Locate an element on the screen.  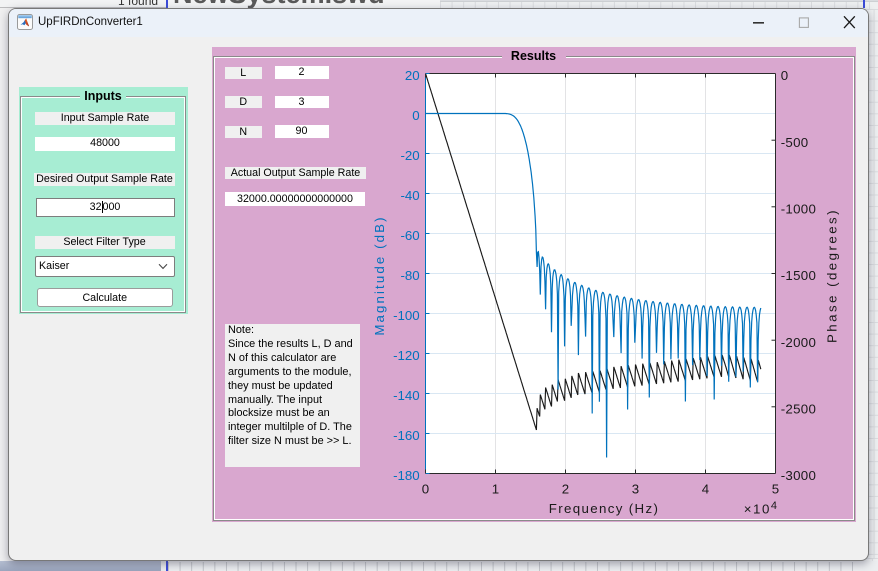
svg-text: -80 is located at coordinates (409, 275).